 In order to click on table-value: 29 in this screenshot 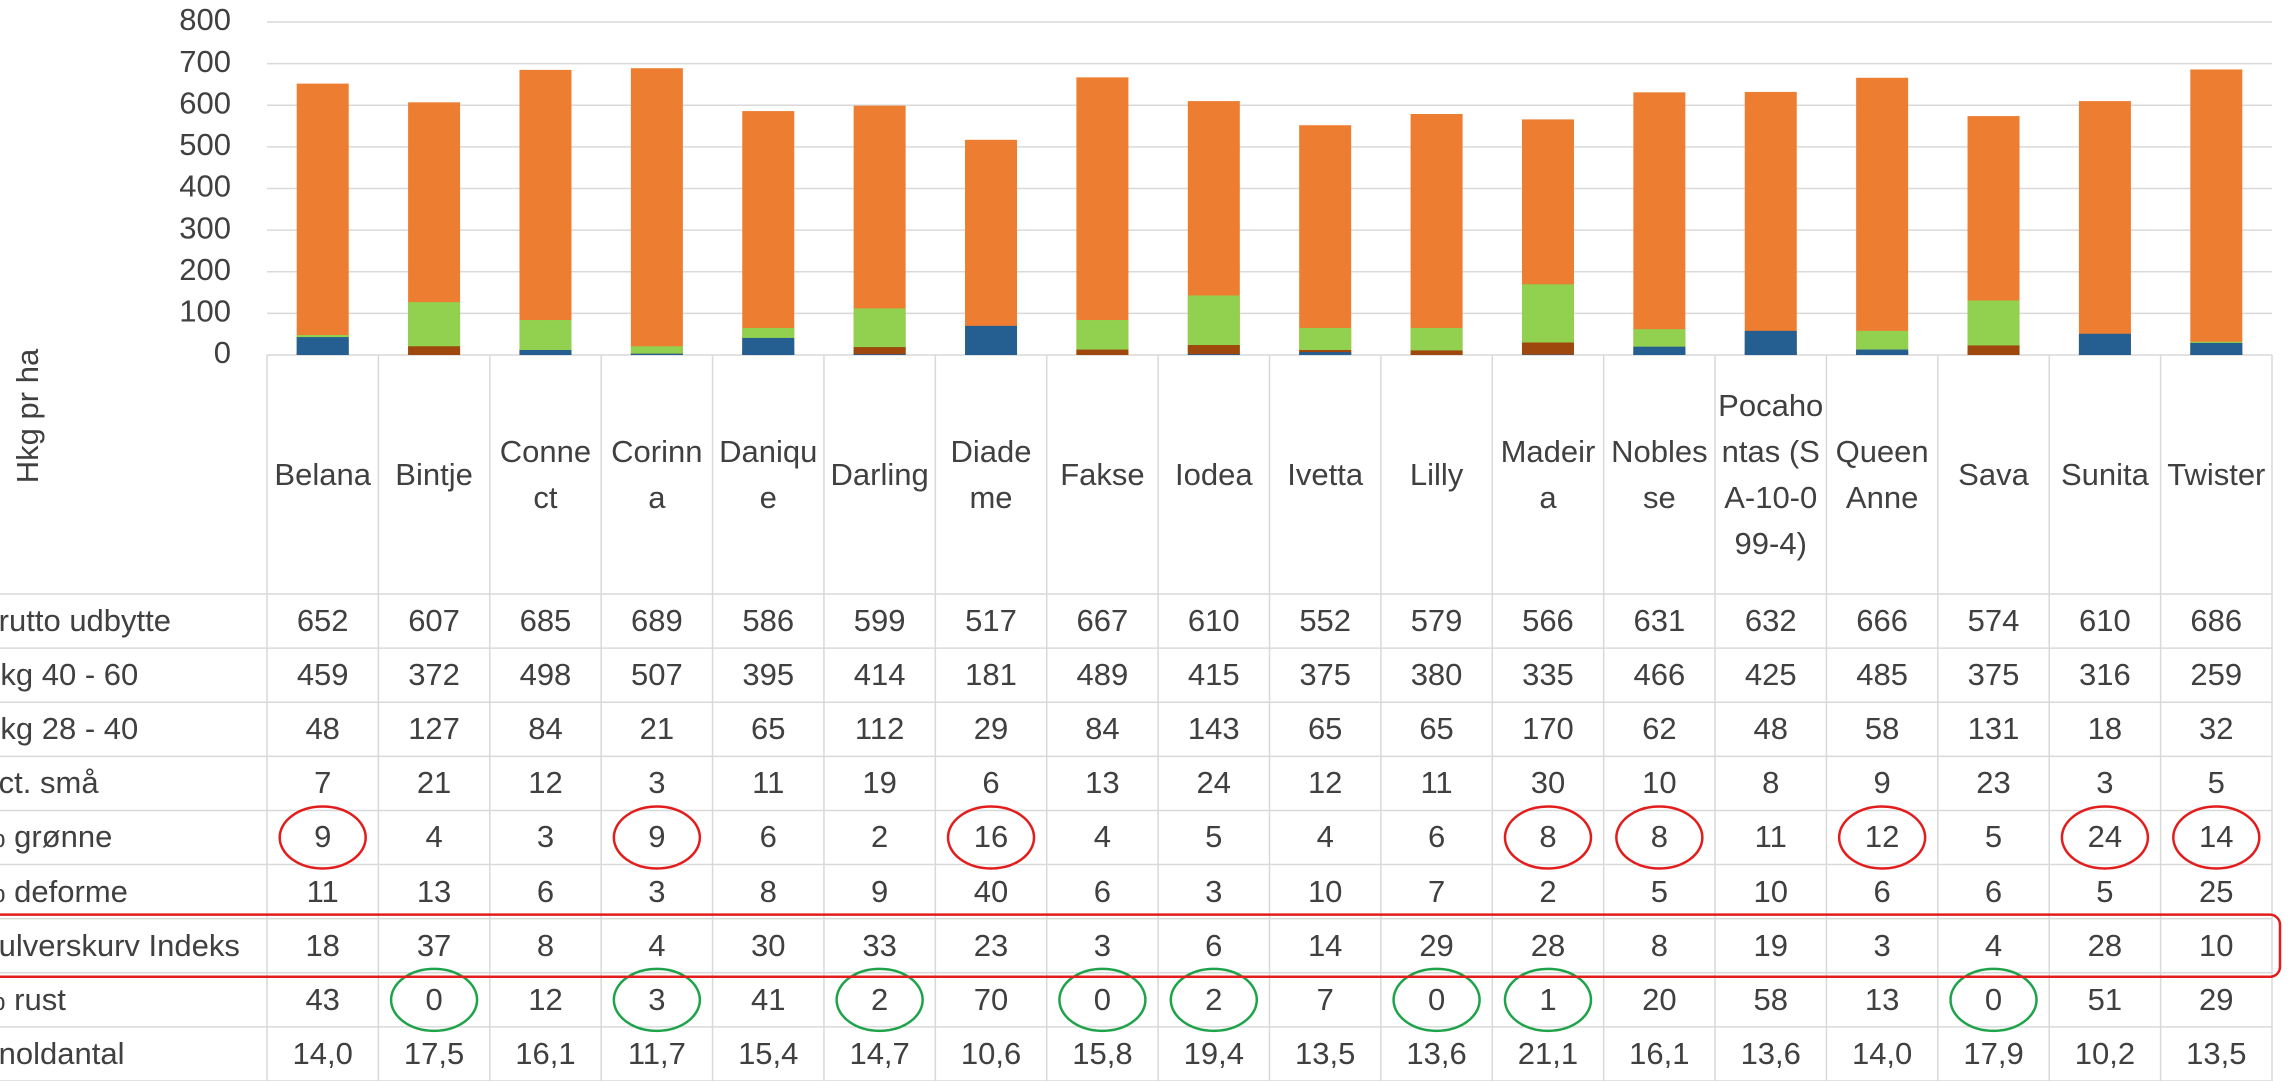, I will do `click(2216, 999)`.